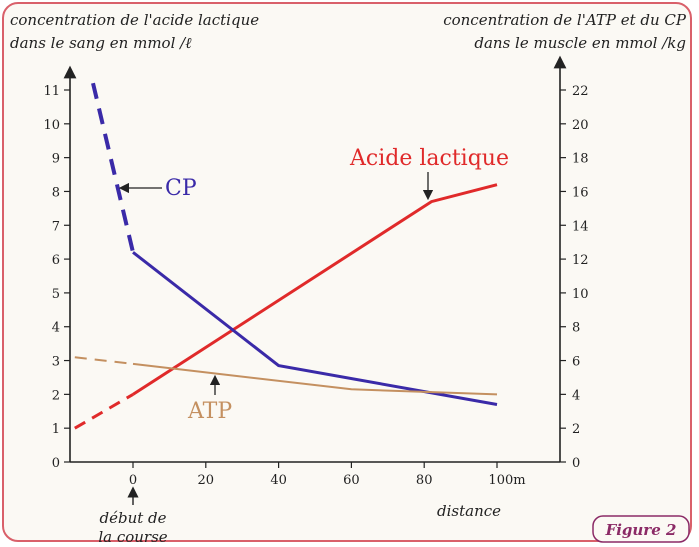  Describe the element at coordinates (56, 159) in the screenshot. I see `left-tick-label: 9` at that location.